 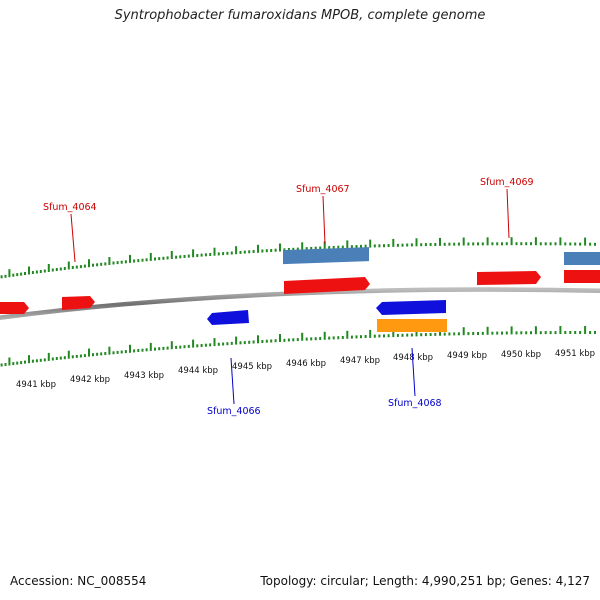 I want to click on scale-label: 4950 kbp, so click(x=521, y=355).